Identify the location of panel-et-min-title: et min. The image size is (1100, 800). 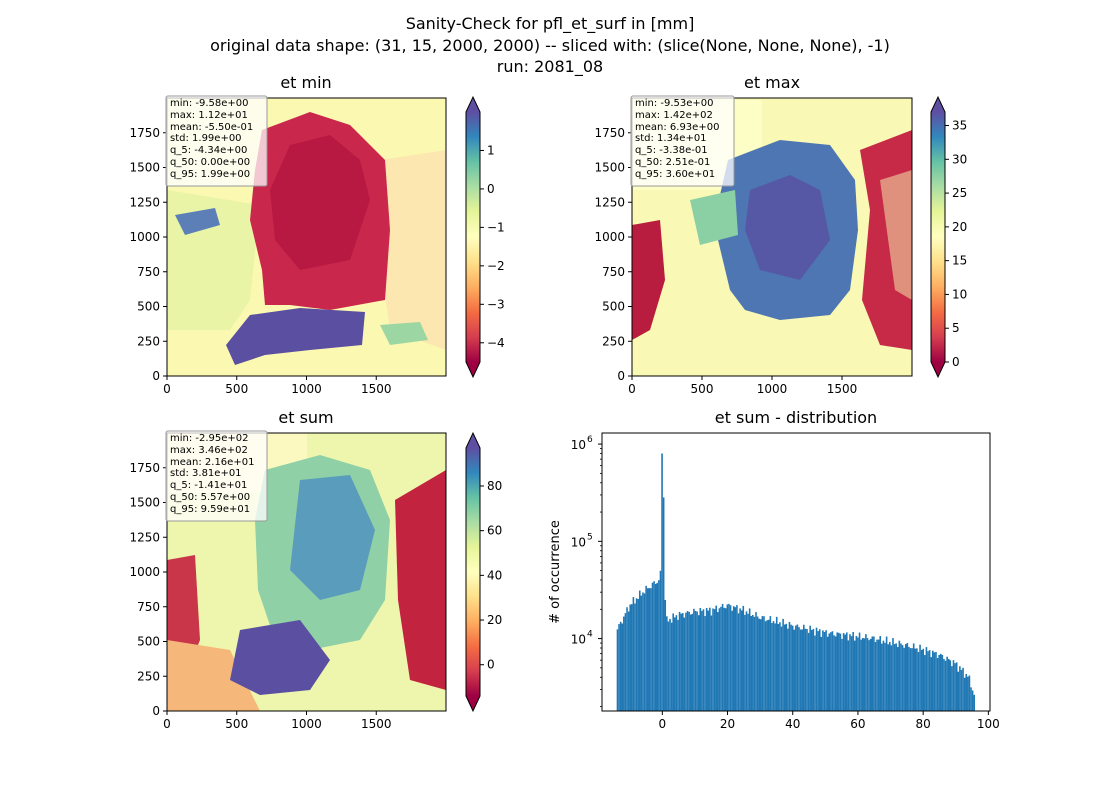
(305, 82).